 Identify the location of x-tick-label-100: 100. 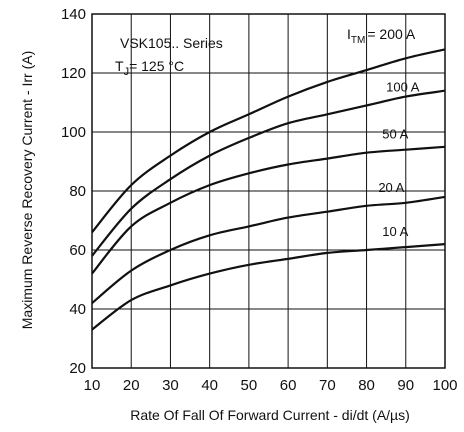
(444, 385).